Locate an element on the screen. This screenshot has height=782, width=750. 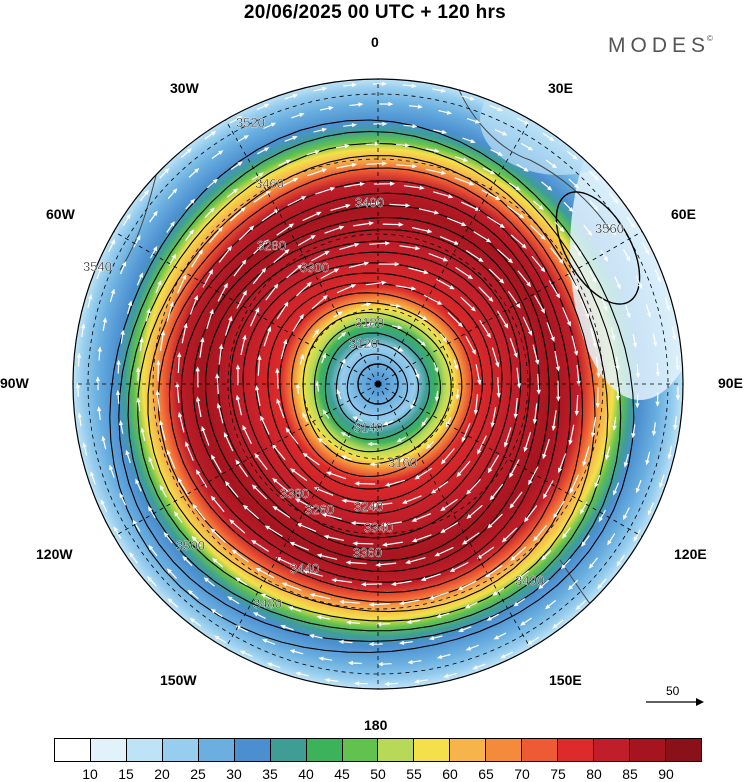
contour-label: 3300 is located at coordinates (314, 267).